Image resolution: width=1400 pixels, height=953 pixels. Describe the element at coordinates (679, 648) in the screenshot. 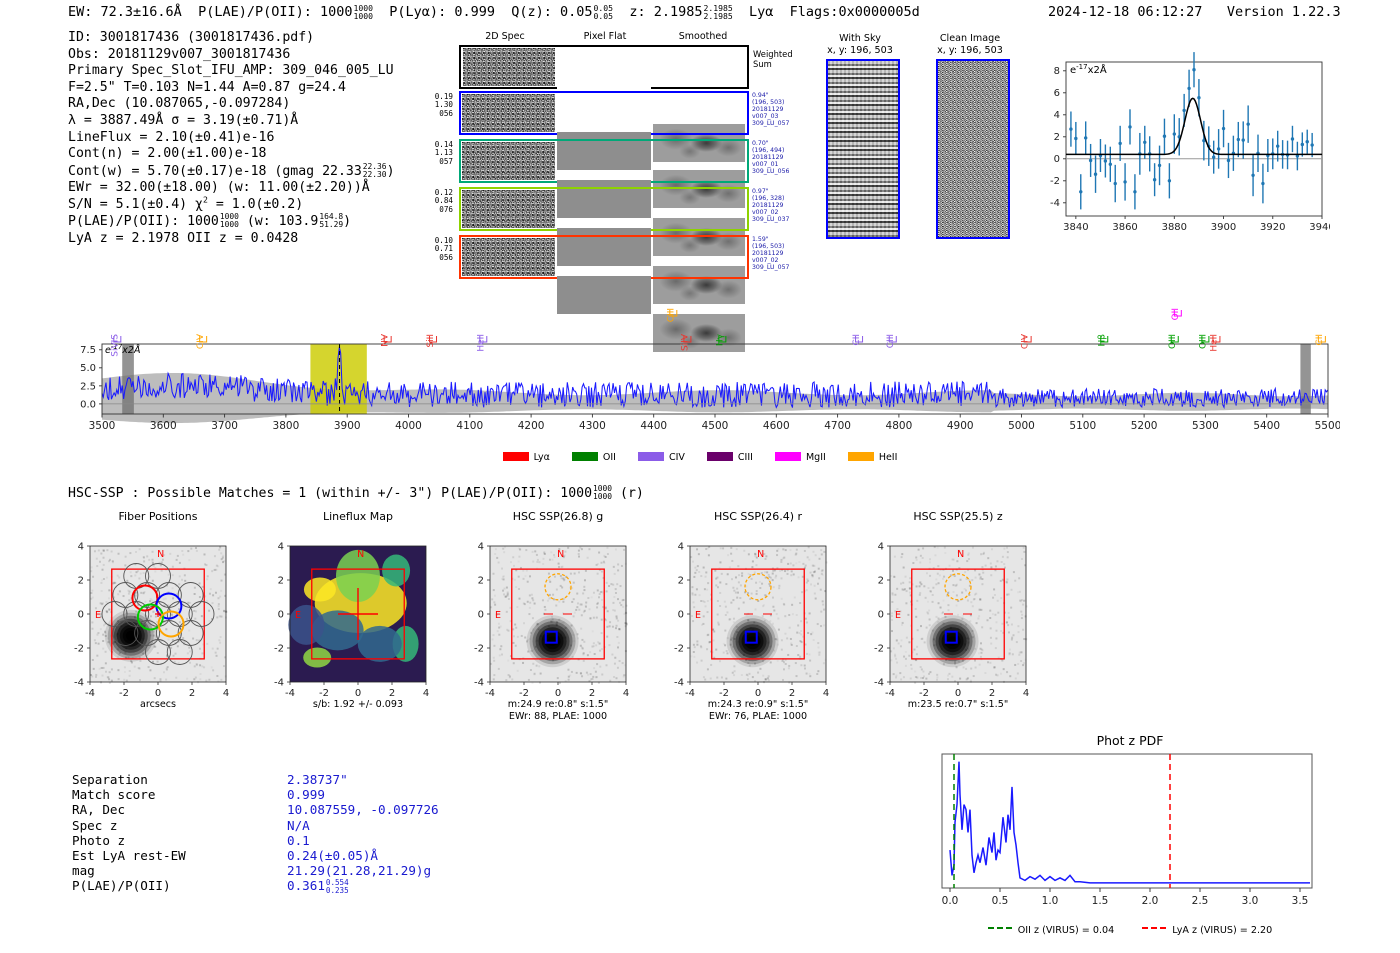

I see `hsc-ytick: -2` at that location.